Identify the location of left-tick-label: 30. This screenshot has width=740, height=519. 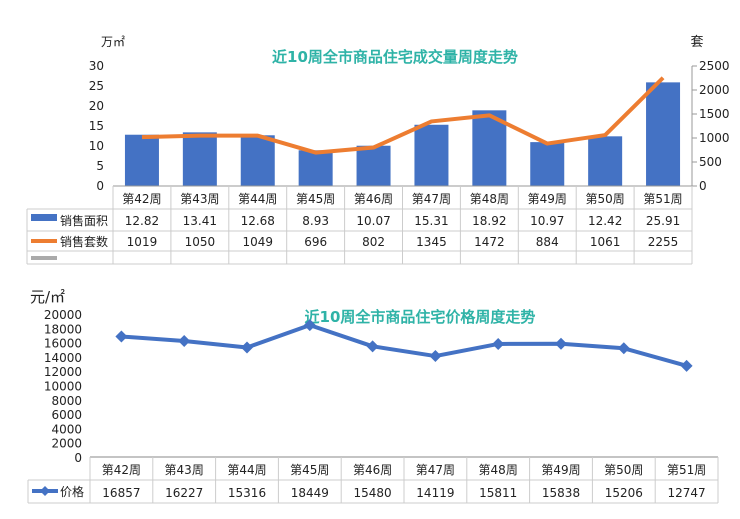
(96, 66).